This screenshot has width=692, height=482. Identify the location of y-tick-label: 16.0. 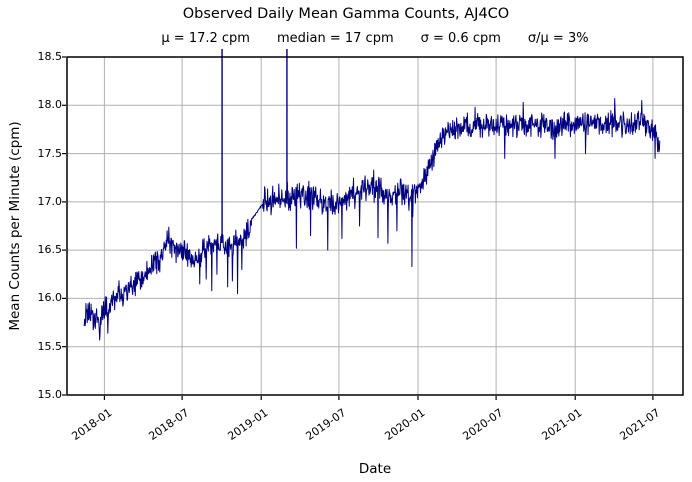
(50, 297).